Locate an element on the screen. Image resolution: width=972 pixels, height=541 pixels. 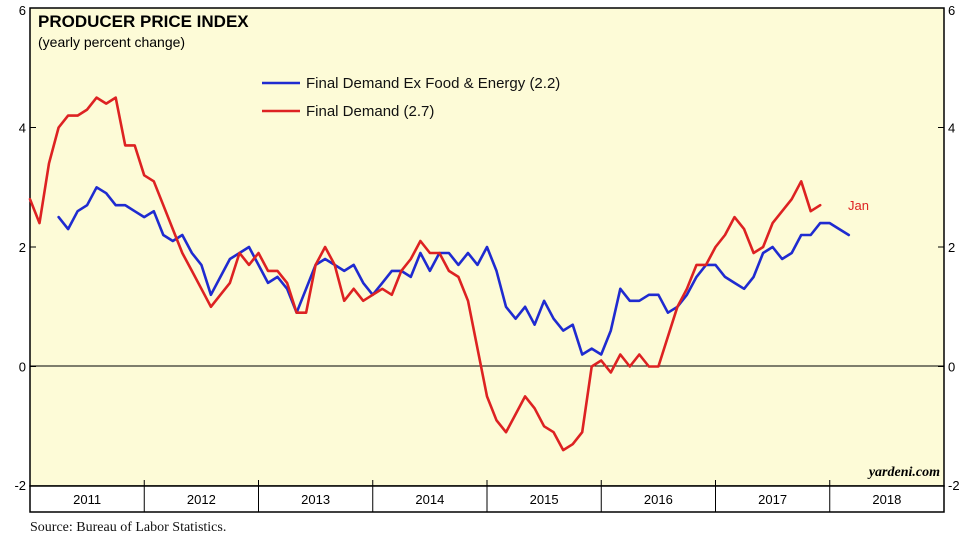
x-tick-label: 2017 is located at coordinates (772, 499).